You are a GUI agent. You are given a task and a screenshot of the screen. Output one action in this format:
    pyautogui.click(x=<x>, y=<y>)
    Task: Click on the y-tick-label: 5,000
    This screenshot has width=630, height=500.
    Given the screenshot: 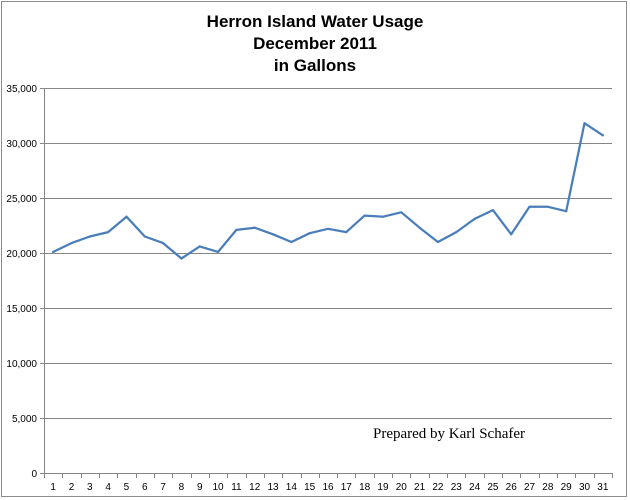 What is the action you would take?
    pyautogui.click(x=24, y=419)
    